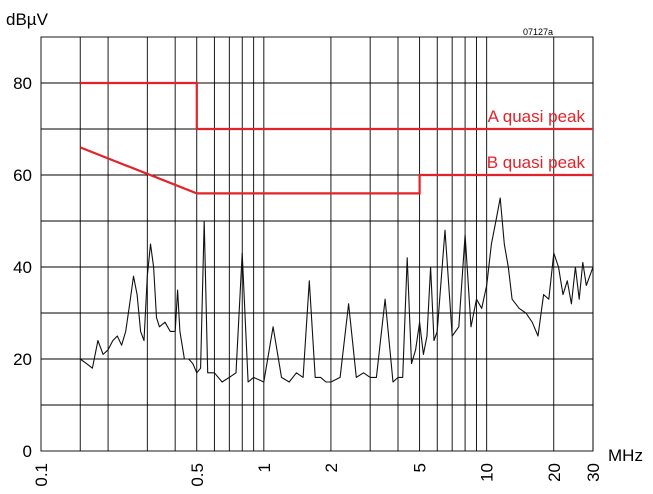  I want to click on y-tick-labels: 0 20 40 60 80, so click(22, 267).